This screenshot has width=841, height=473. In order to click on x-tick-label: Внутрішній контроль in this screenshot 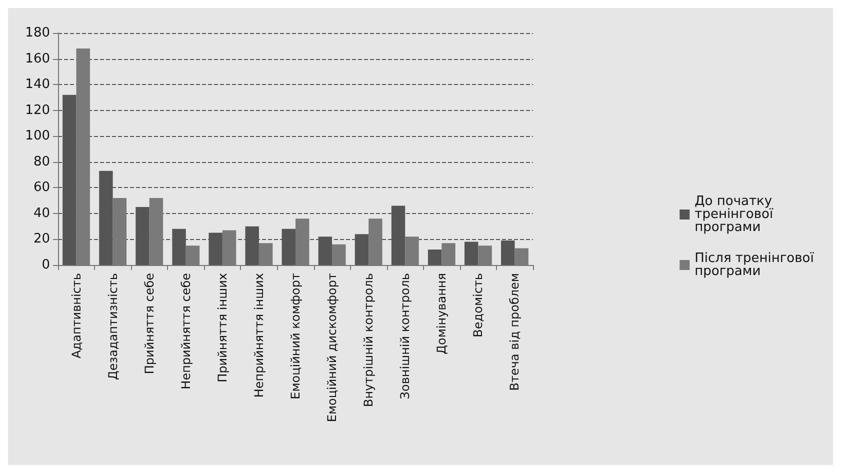, I will do `click(369, 340)`.